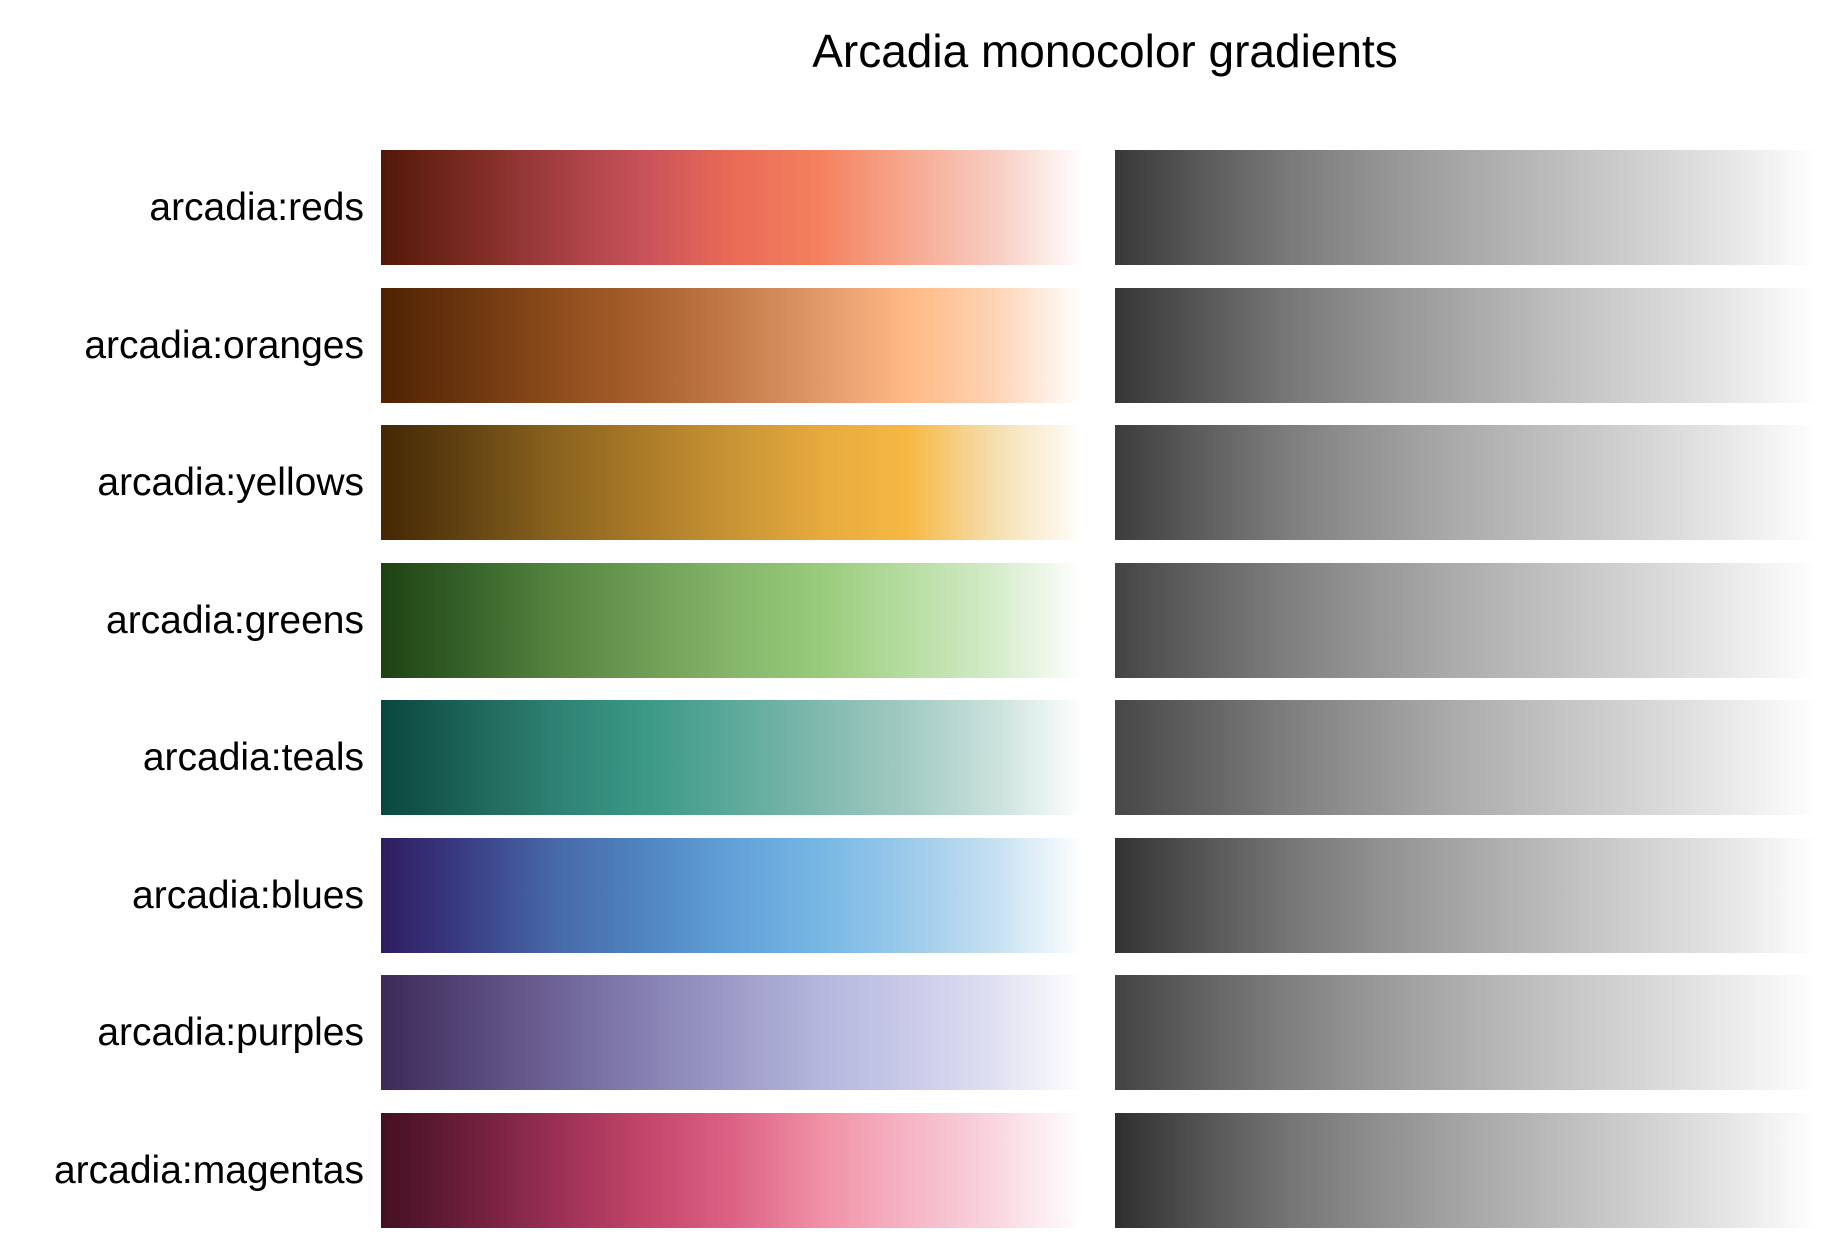  I want to click on colormap-label: arcadia:reds, so click(256, 207).